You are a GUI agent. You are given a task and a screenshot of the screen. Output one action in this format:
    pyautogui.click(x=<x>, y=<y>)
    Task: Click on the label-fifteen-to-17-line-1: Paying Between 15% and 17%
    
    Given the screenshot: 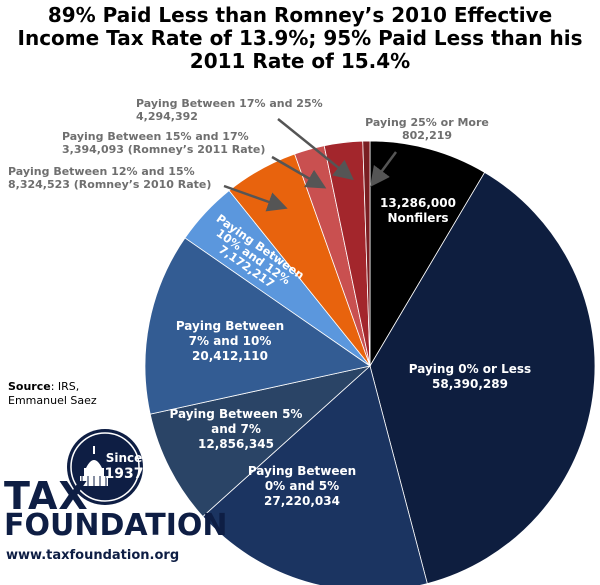 What is the action you would take?
    pyautogui.click(x=155, y=136)
    